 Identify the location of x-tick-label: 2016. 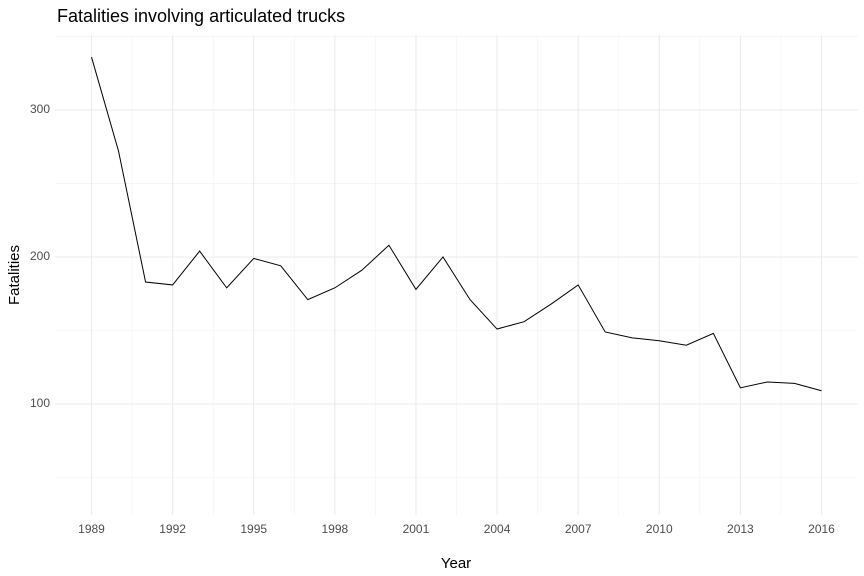
(821, 529).